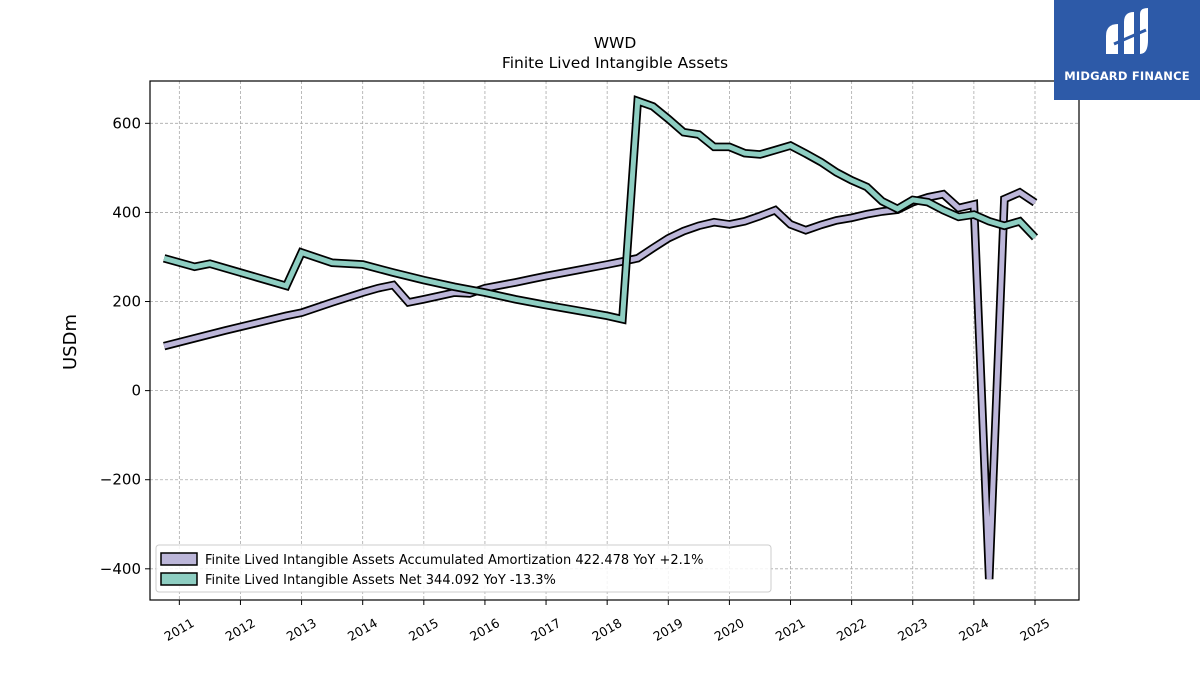 The height and width of the screenshot is (675, 1200). Describe the element at coordinates (423, 629) in the screenshot. I see `x-tick-label: 2015` at that location.